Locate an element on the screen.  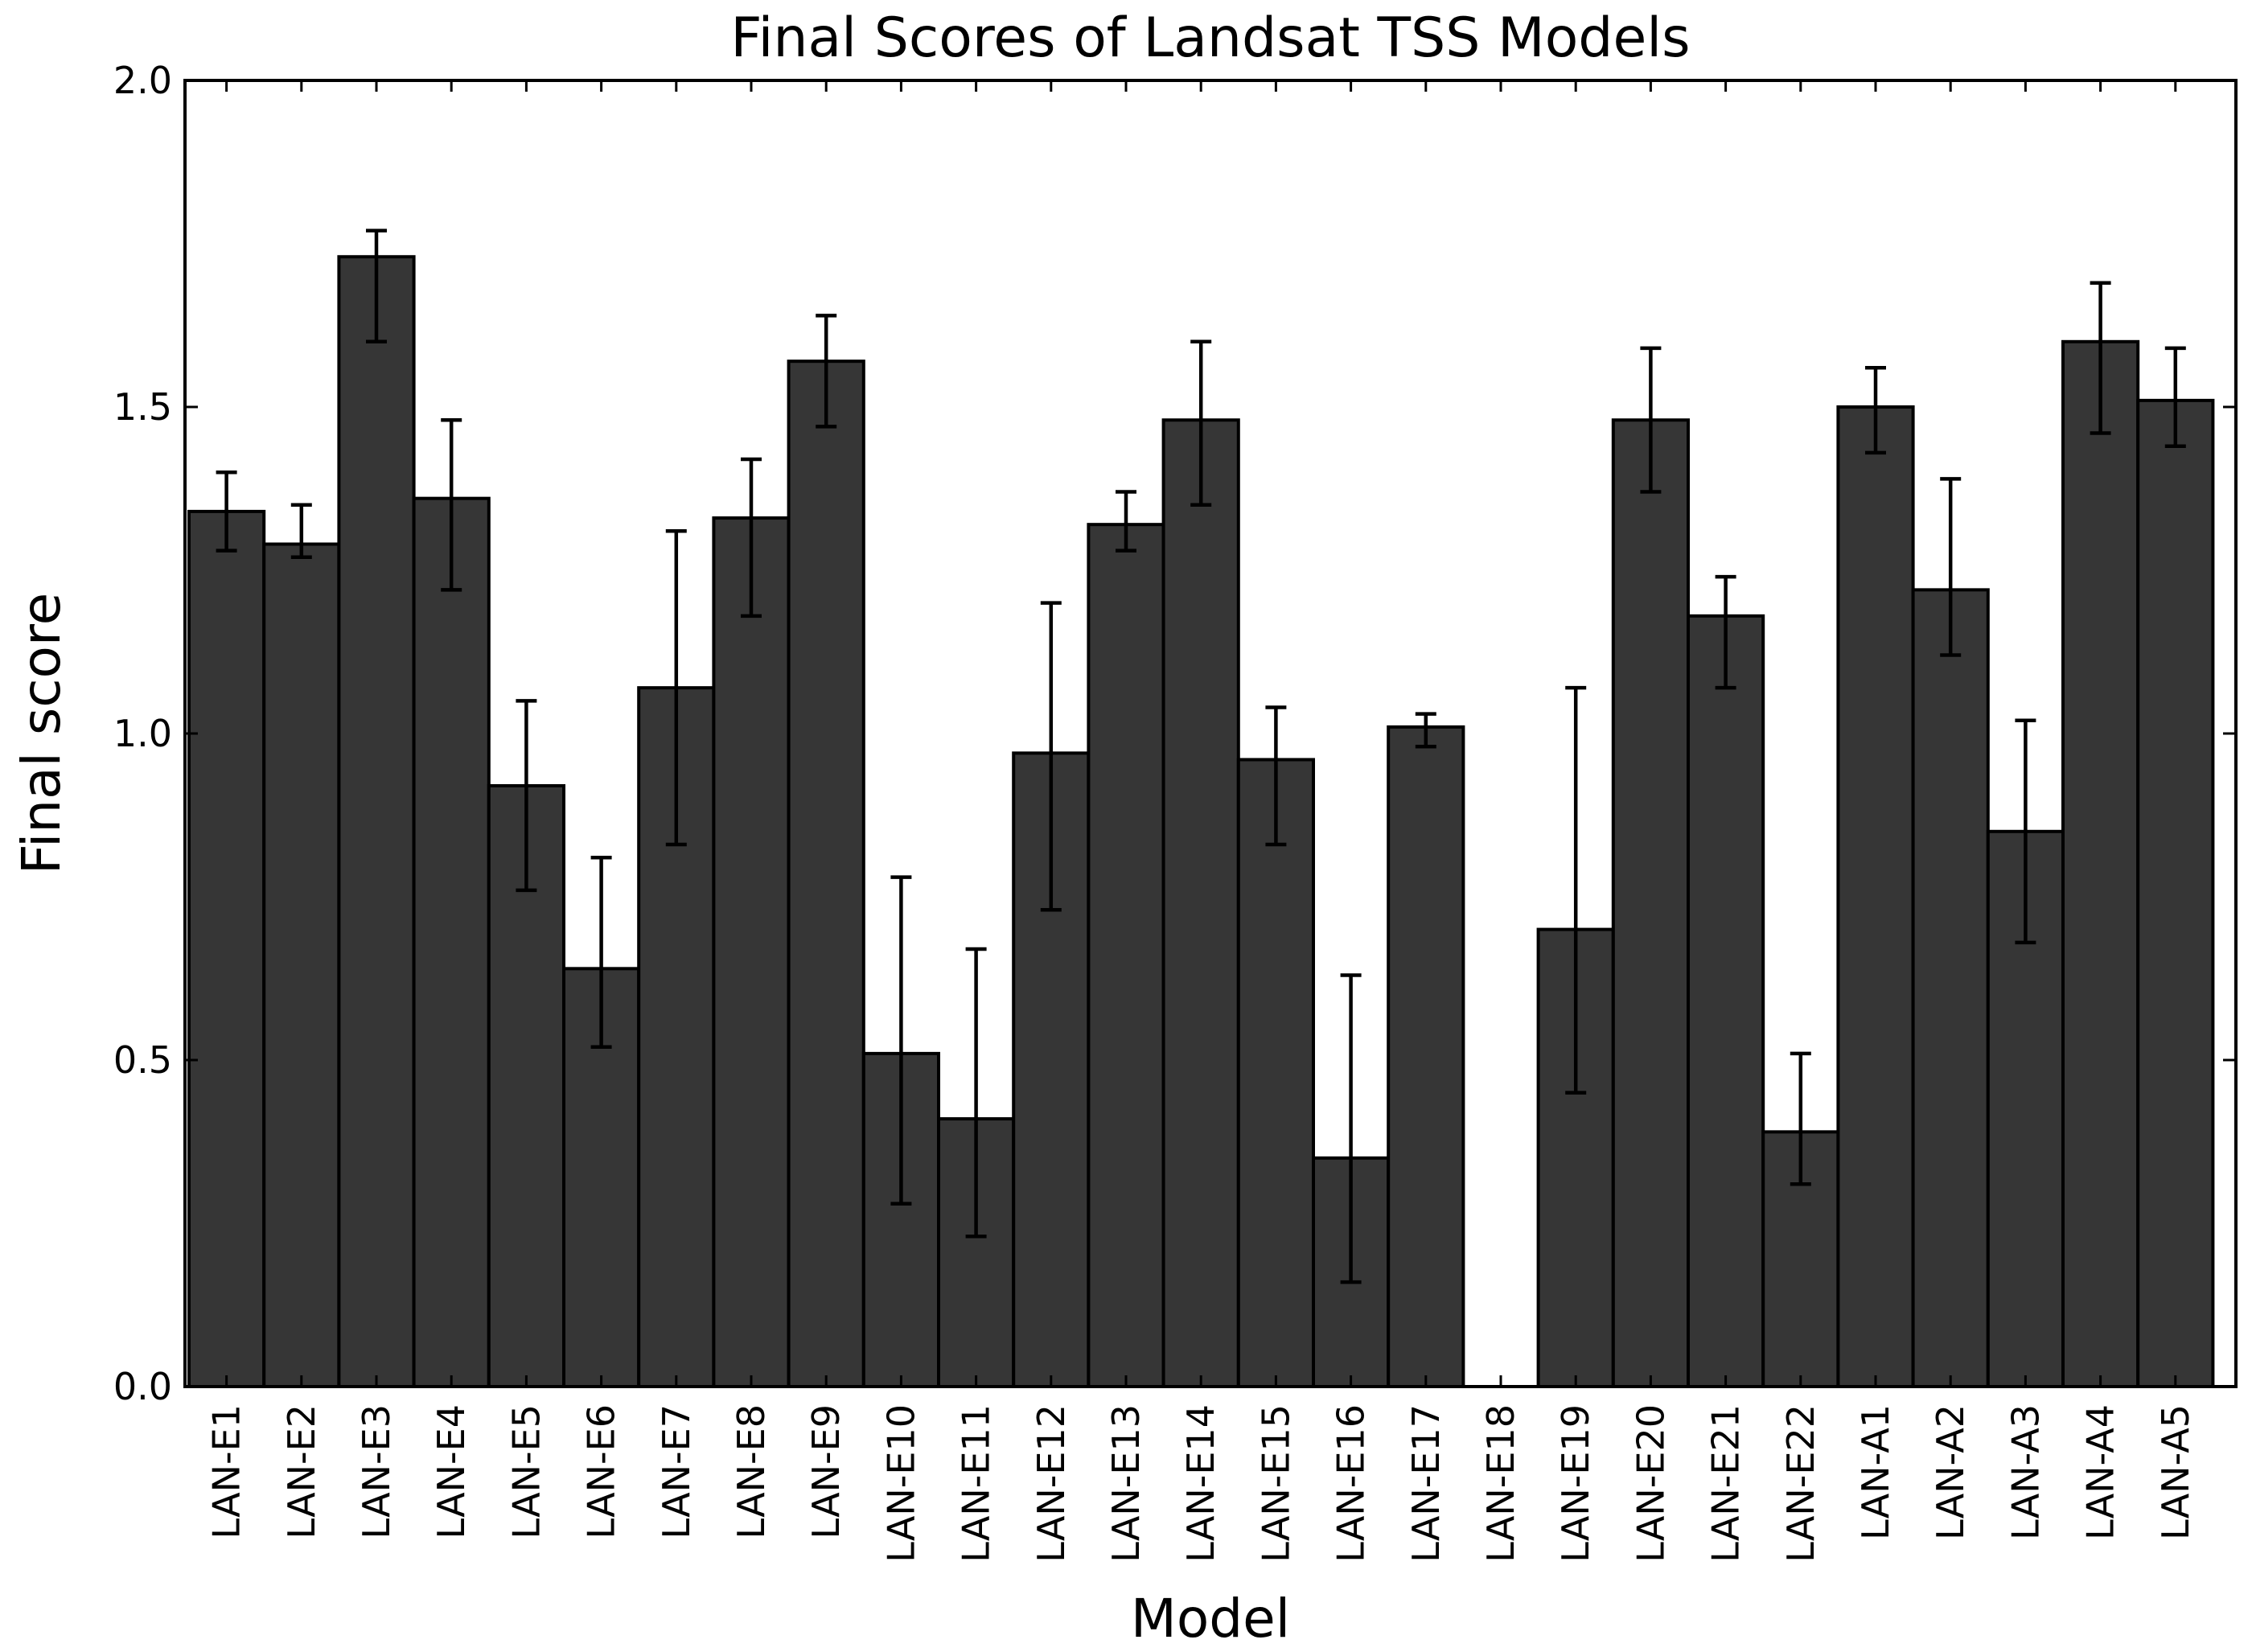
y-tick-label: 1.0 is located at coordinates (142, 733).